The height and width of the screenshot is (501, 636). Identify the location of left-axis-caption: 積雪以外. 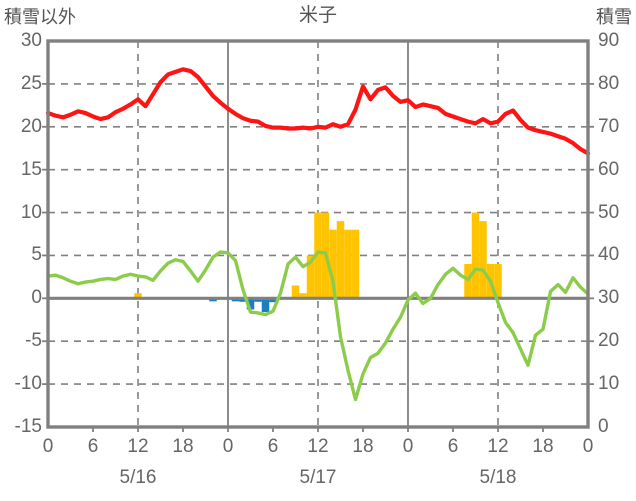
(40, 17).